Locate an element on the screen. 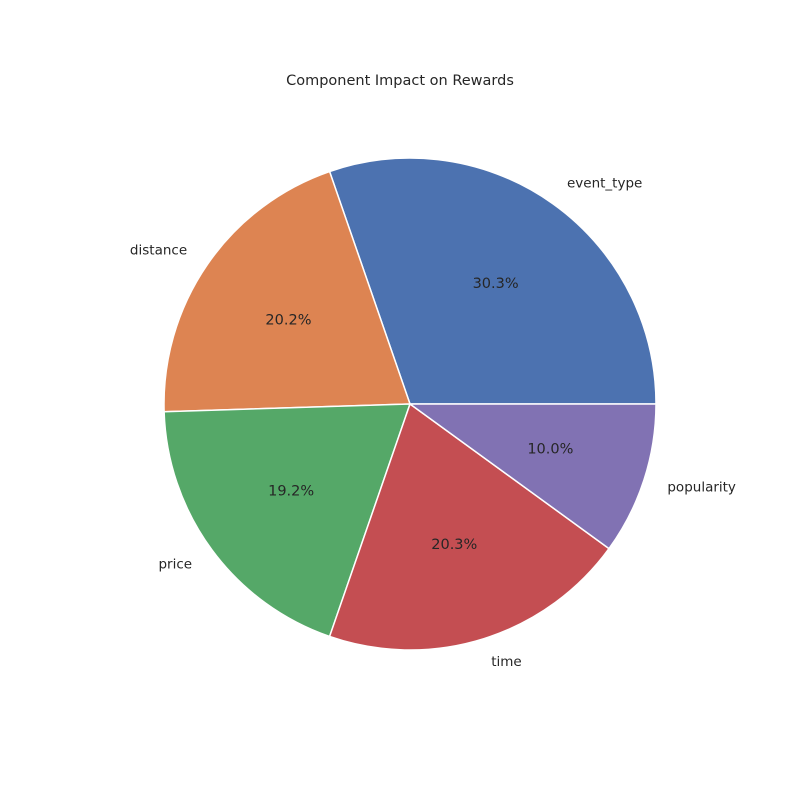  slice-label-price: price is located at coordinates (175, 564).